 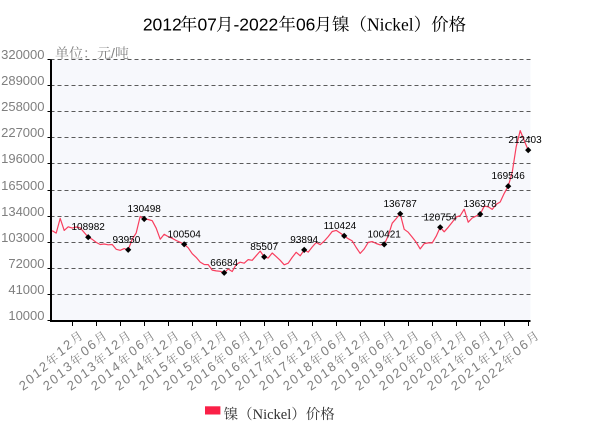 What do you see at coordinates (340, 226) in the screenshot?
I see `svg-text: 110424` at bounding box center [340, 226].